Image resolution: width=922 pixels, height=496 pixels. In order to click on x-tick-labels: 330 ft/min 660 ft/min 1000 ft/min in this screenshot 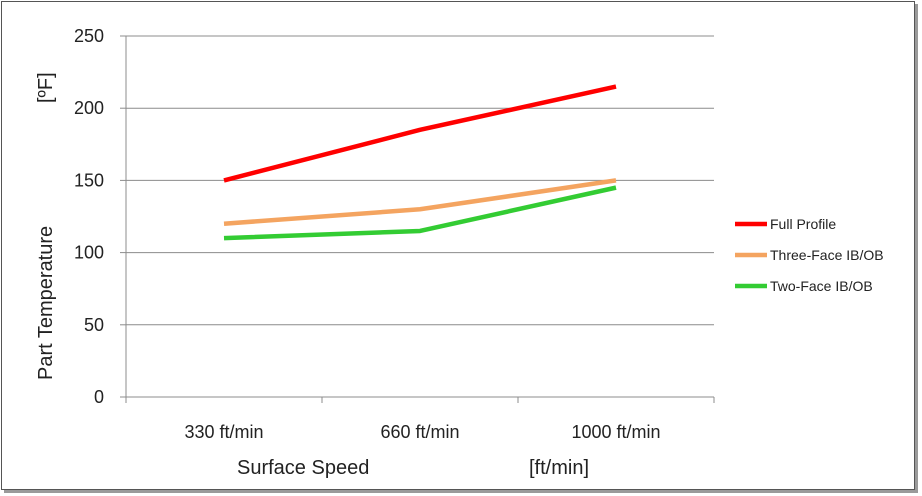, I will do `click(422, 432)`.